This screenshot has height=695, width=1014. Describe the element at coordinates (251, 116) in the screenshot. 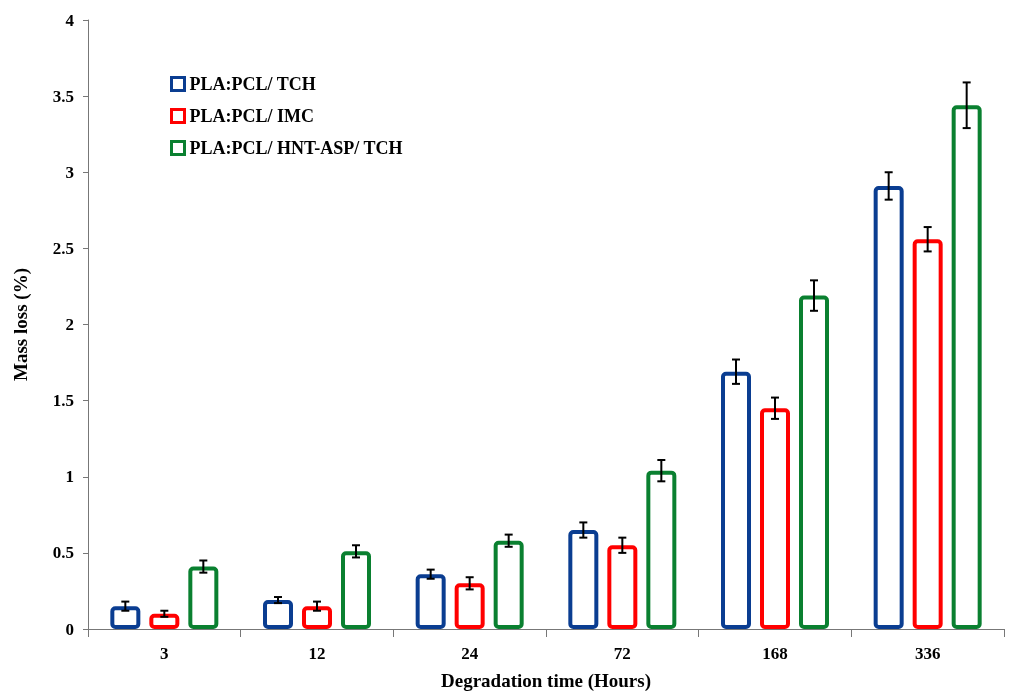

I see `legend-label: PLA:PCL/ IMC` at that location.